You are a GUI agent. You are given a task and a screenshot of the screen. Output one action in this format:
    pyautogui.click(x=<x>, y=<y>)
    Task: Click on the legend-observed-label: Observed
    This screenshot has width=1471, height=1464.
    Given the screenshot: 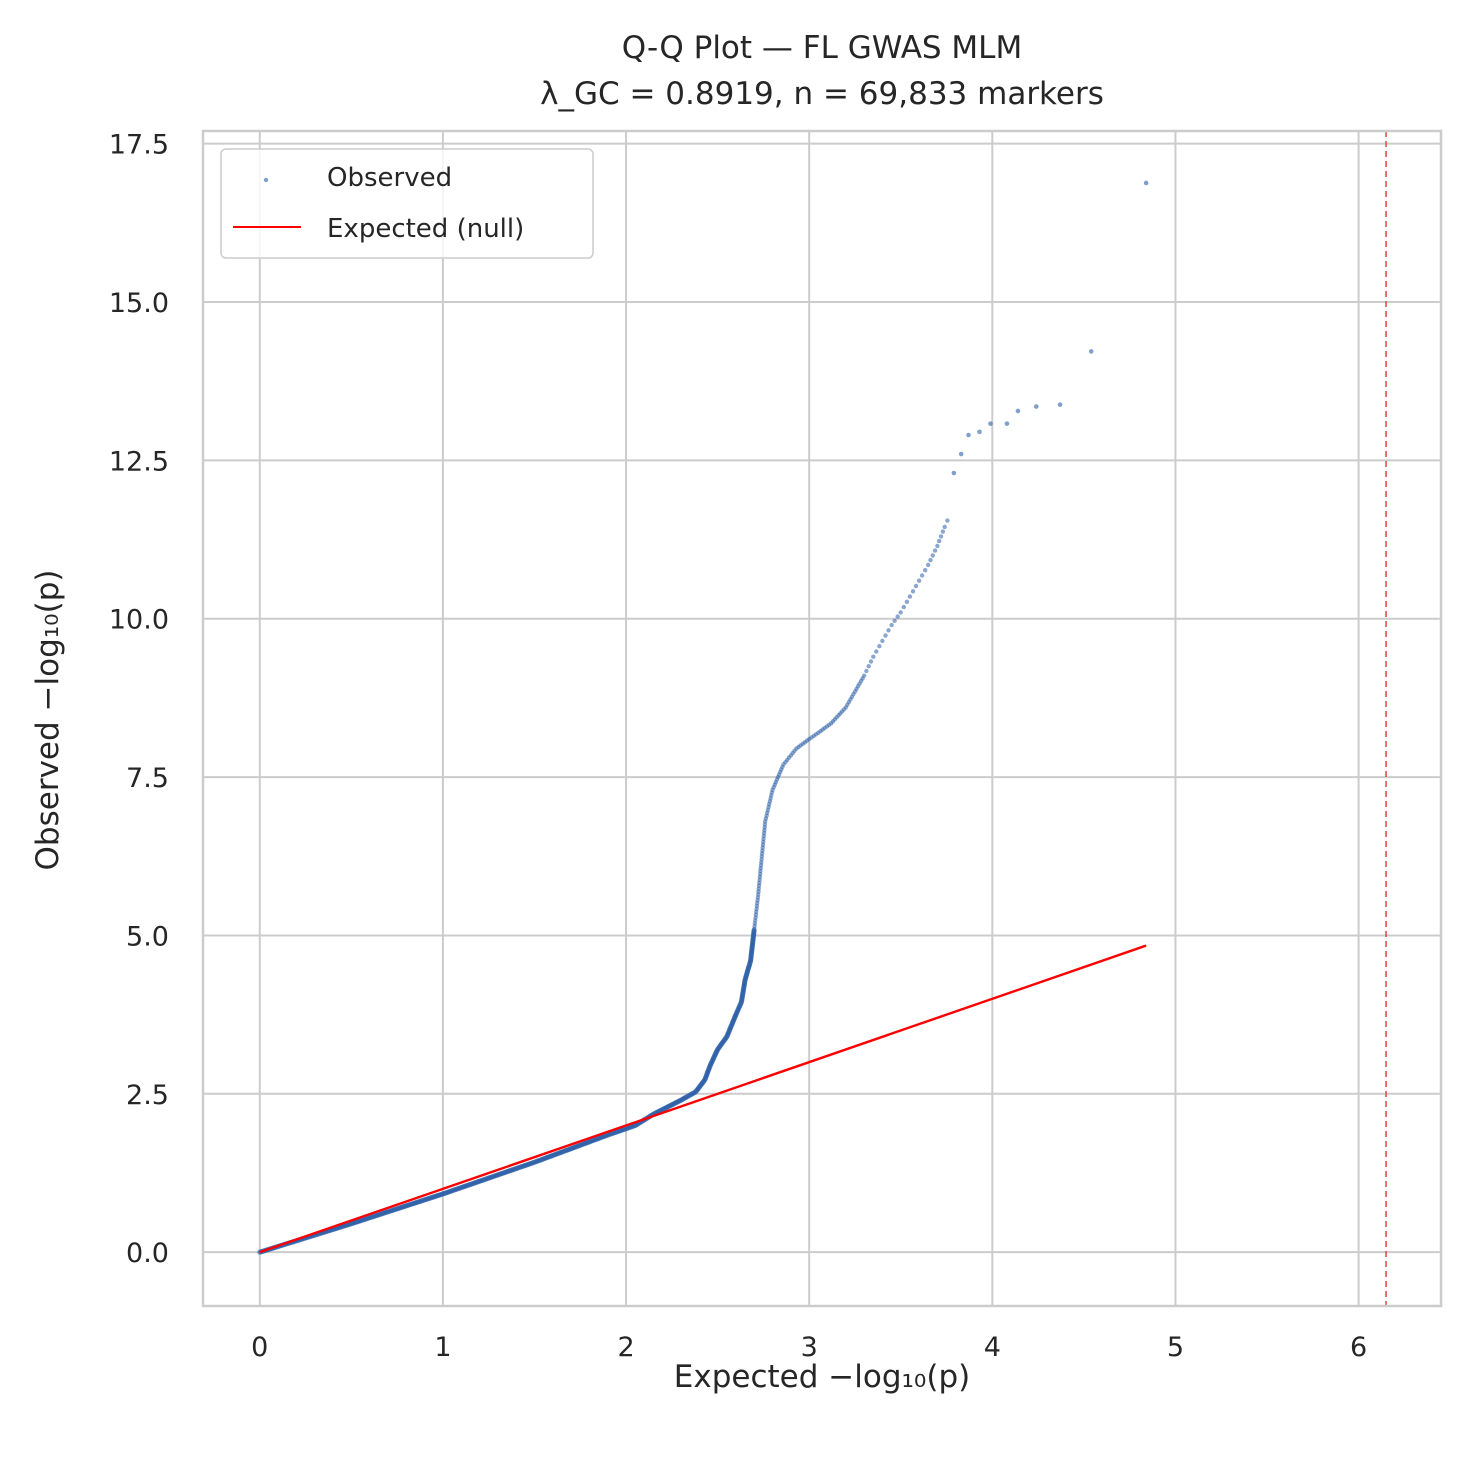 What is the action you would take?
    pyautogui.click(x=389, y=178)
    